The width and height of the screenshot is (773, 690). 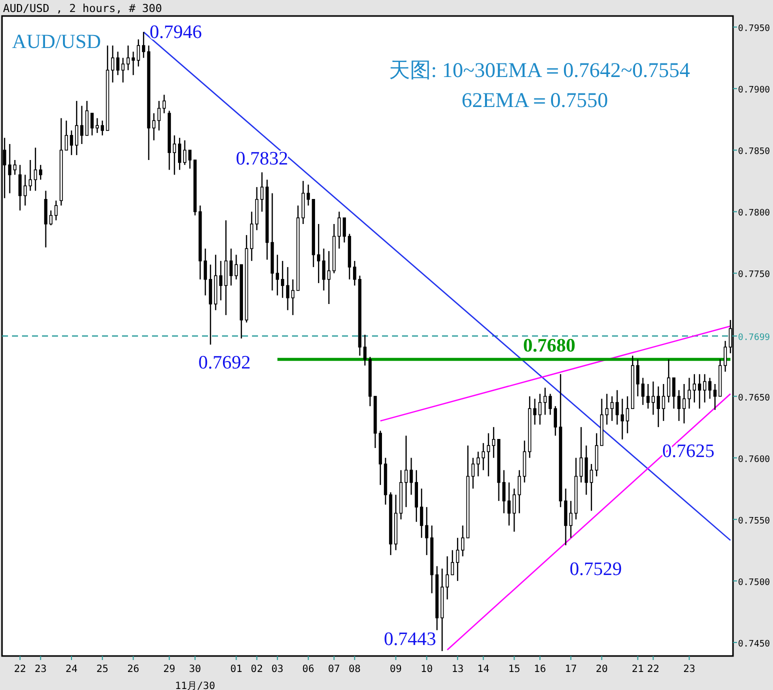 I want to click on x-tick-label: 01, so click(x=236, y=669).